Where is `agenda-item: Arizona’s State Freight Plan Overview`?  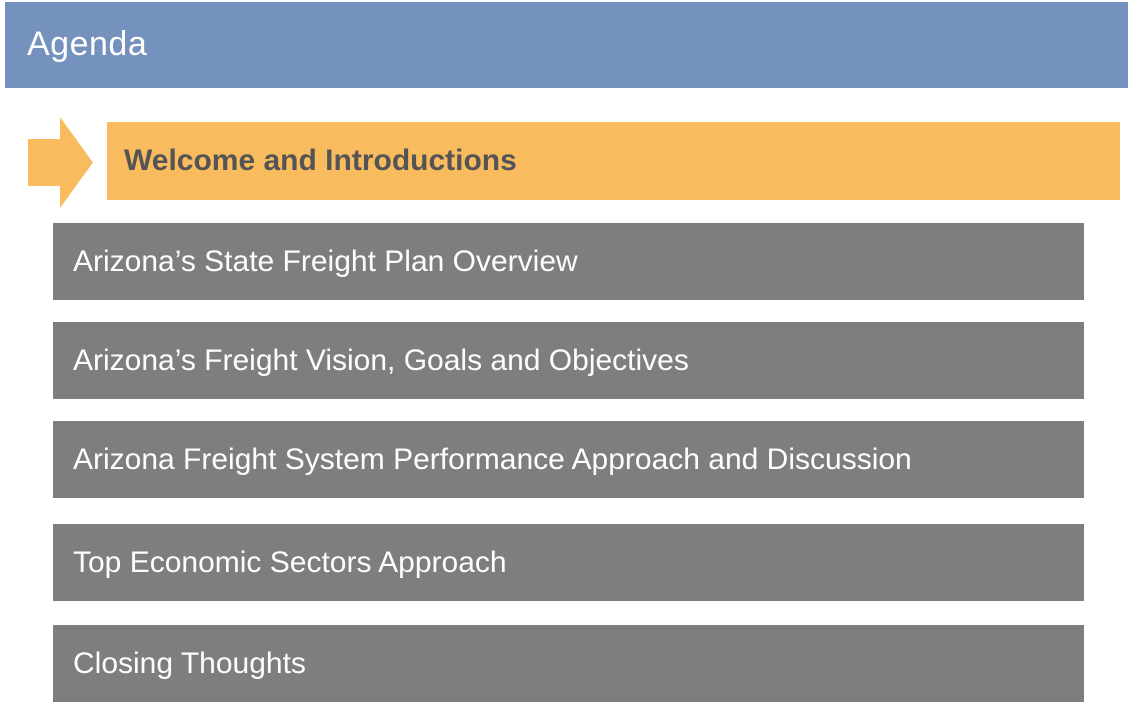
agenda-item: Arizona’s State Freight Plan Overview is located at coordinates (568, 261).